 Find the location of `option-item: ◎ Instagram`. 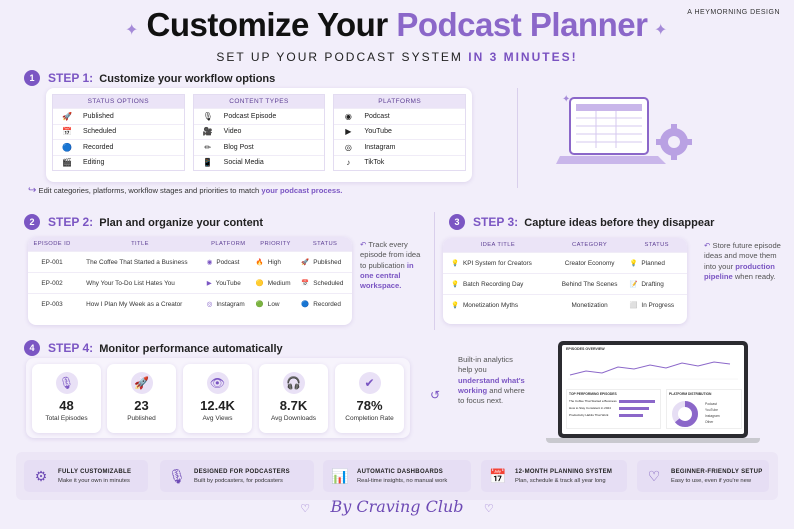

option-item: ◎ Instagram is located at coordinates (400, 147).